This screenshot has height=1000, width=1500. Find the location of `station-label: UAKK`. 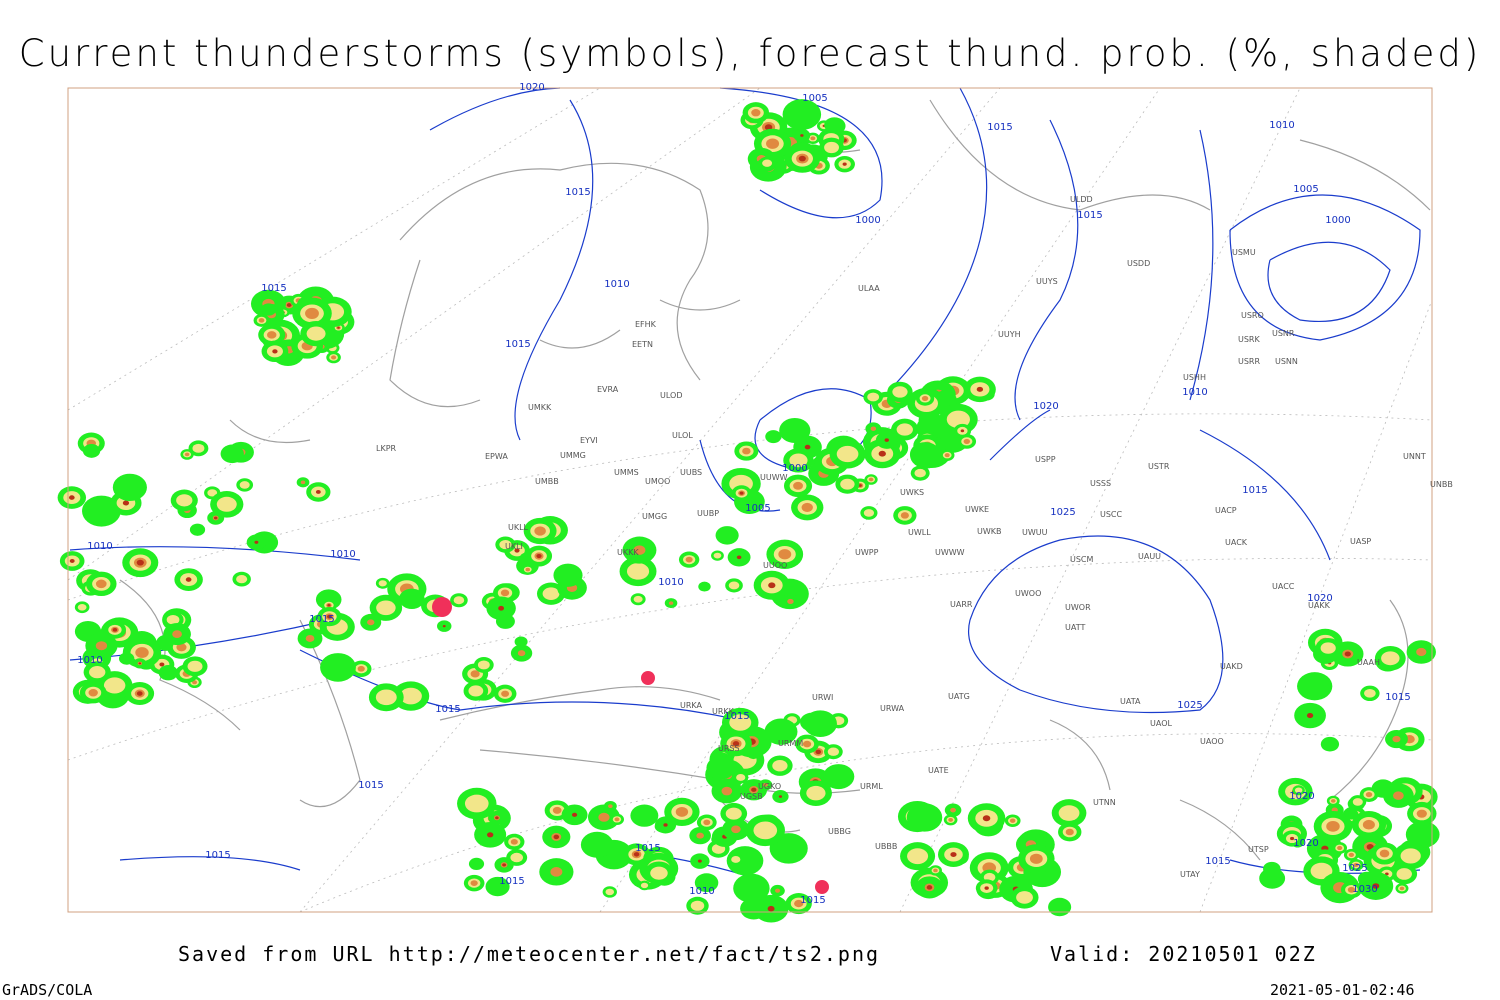

station-label: UAKK is located at coordinates (1319, 605).